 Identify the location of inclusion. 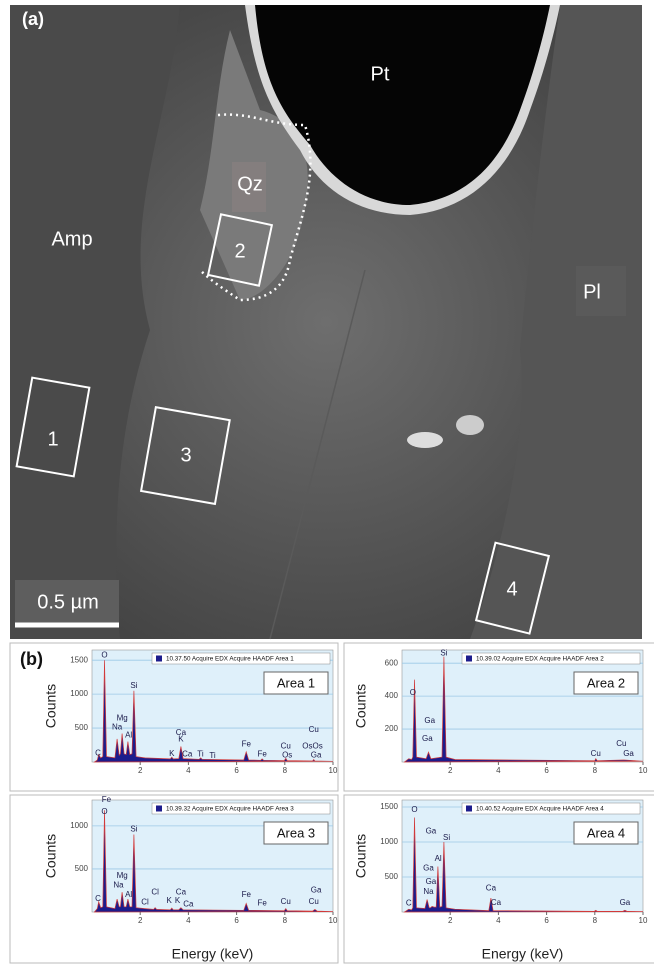
(425, 440).